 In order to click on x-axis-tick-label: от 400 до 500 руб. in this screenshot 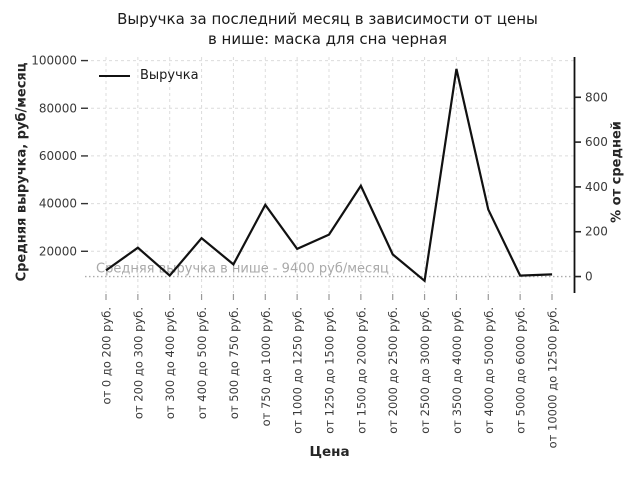, I will do `click(202, 363)`.